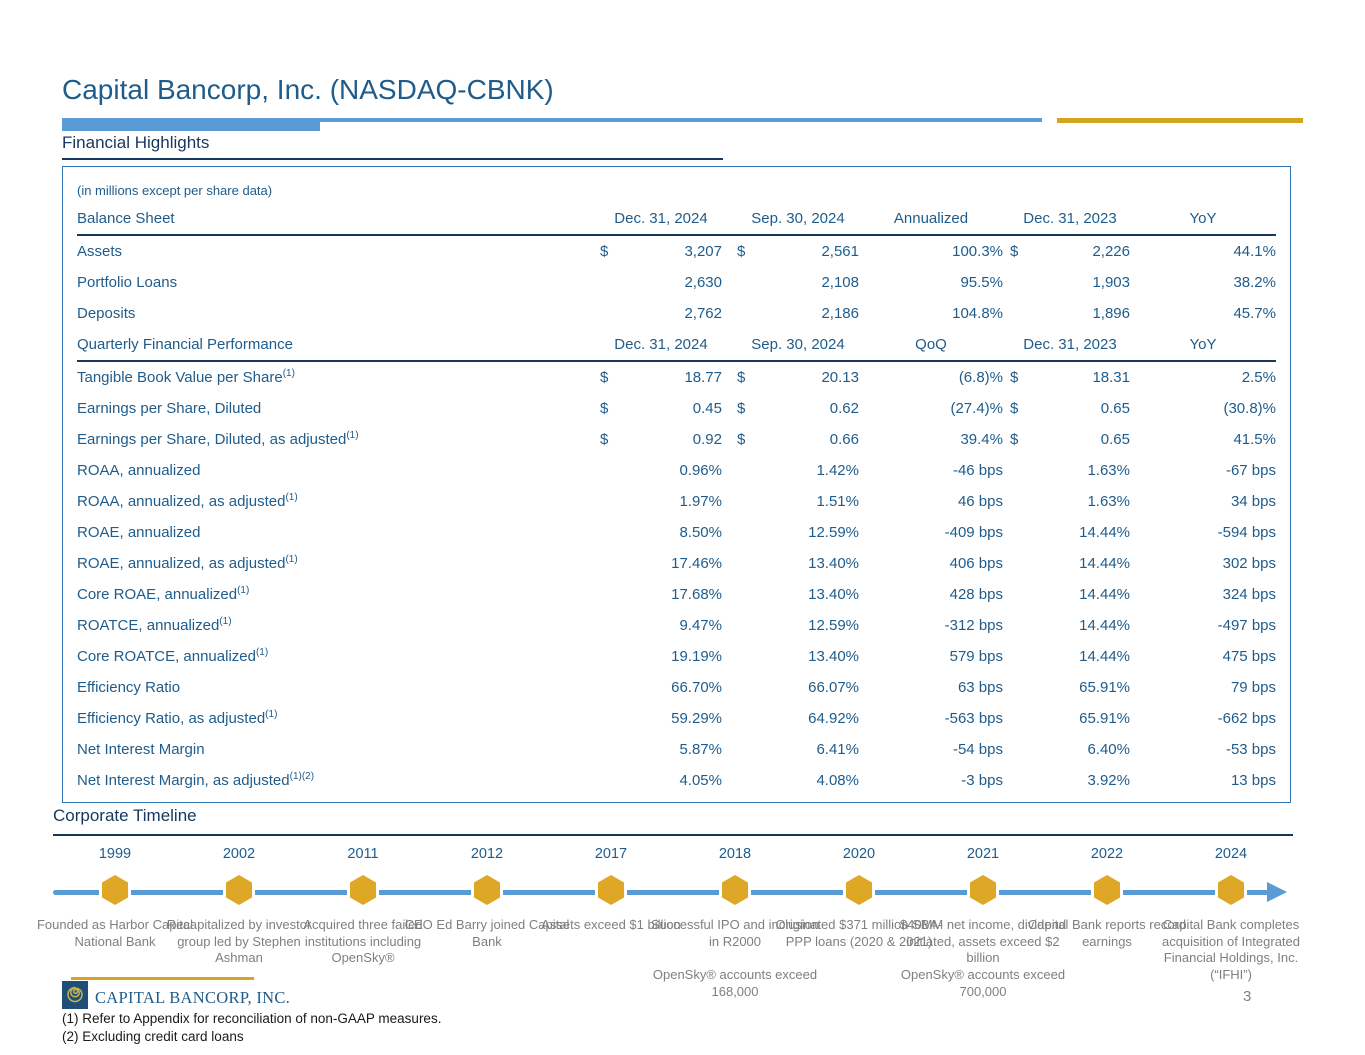 The image size is (1365, 1055). Describe the element at coordinates (1254, 439) in the screenshot. I see `cell-value: 41.5%` at that location.